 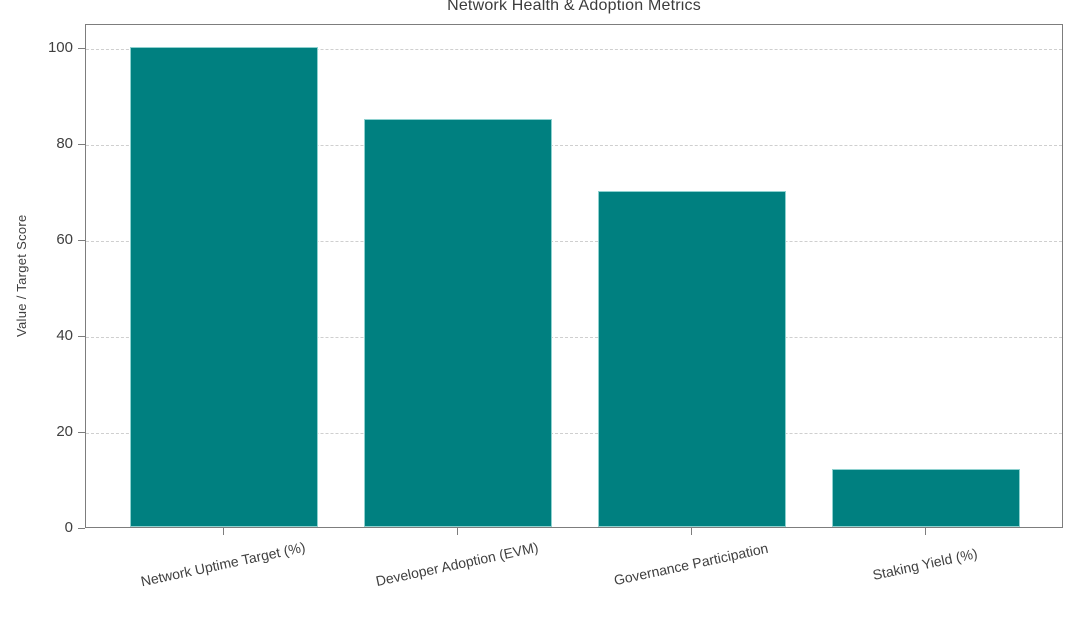 What do you see at coordinates (21, 276) in the screenshot?
I see `y-axis-label: Value / Target Score` at bounding box center [21, 276].